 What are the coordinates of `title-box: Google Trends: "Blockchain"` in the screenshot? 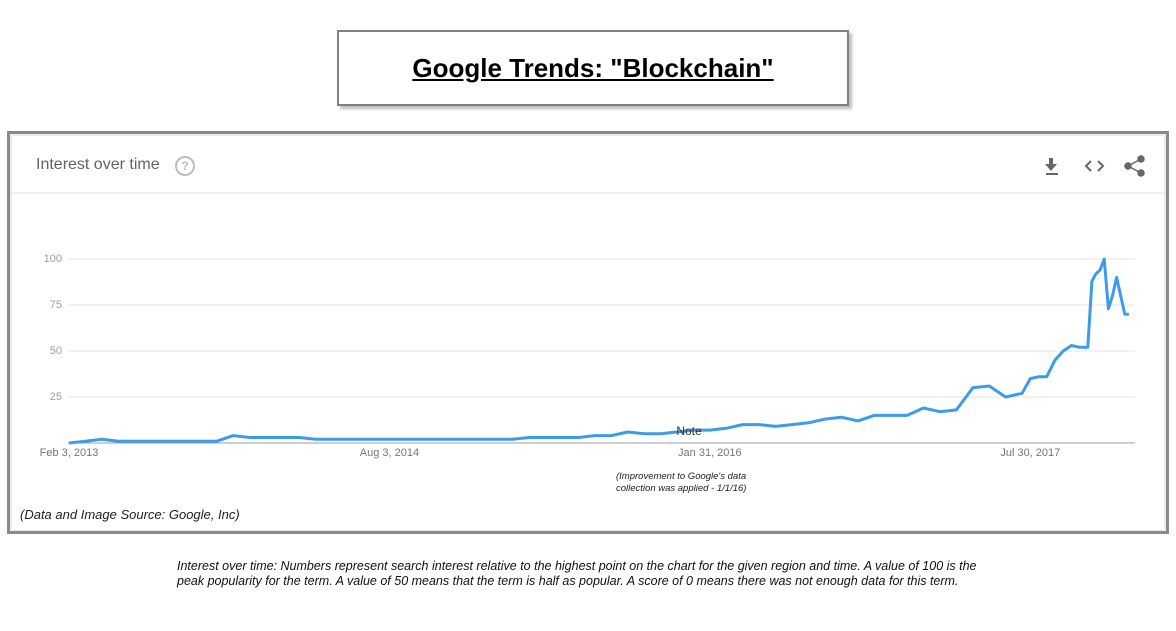 It's located at (593, 68).